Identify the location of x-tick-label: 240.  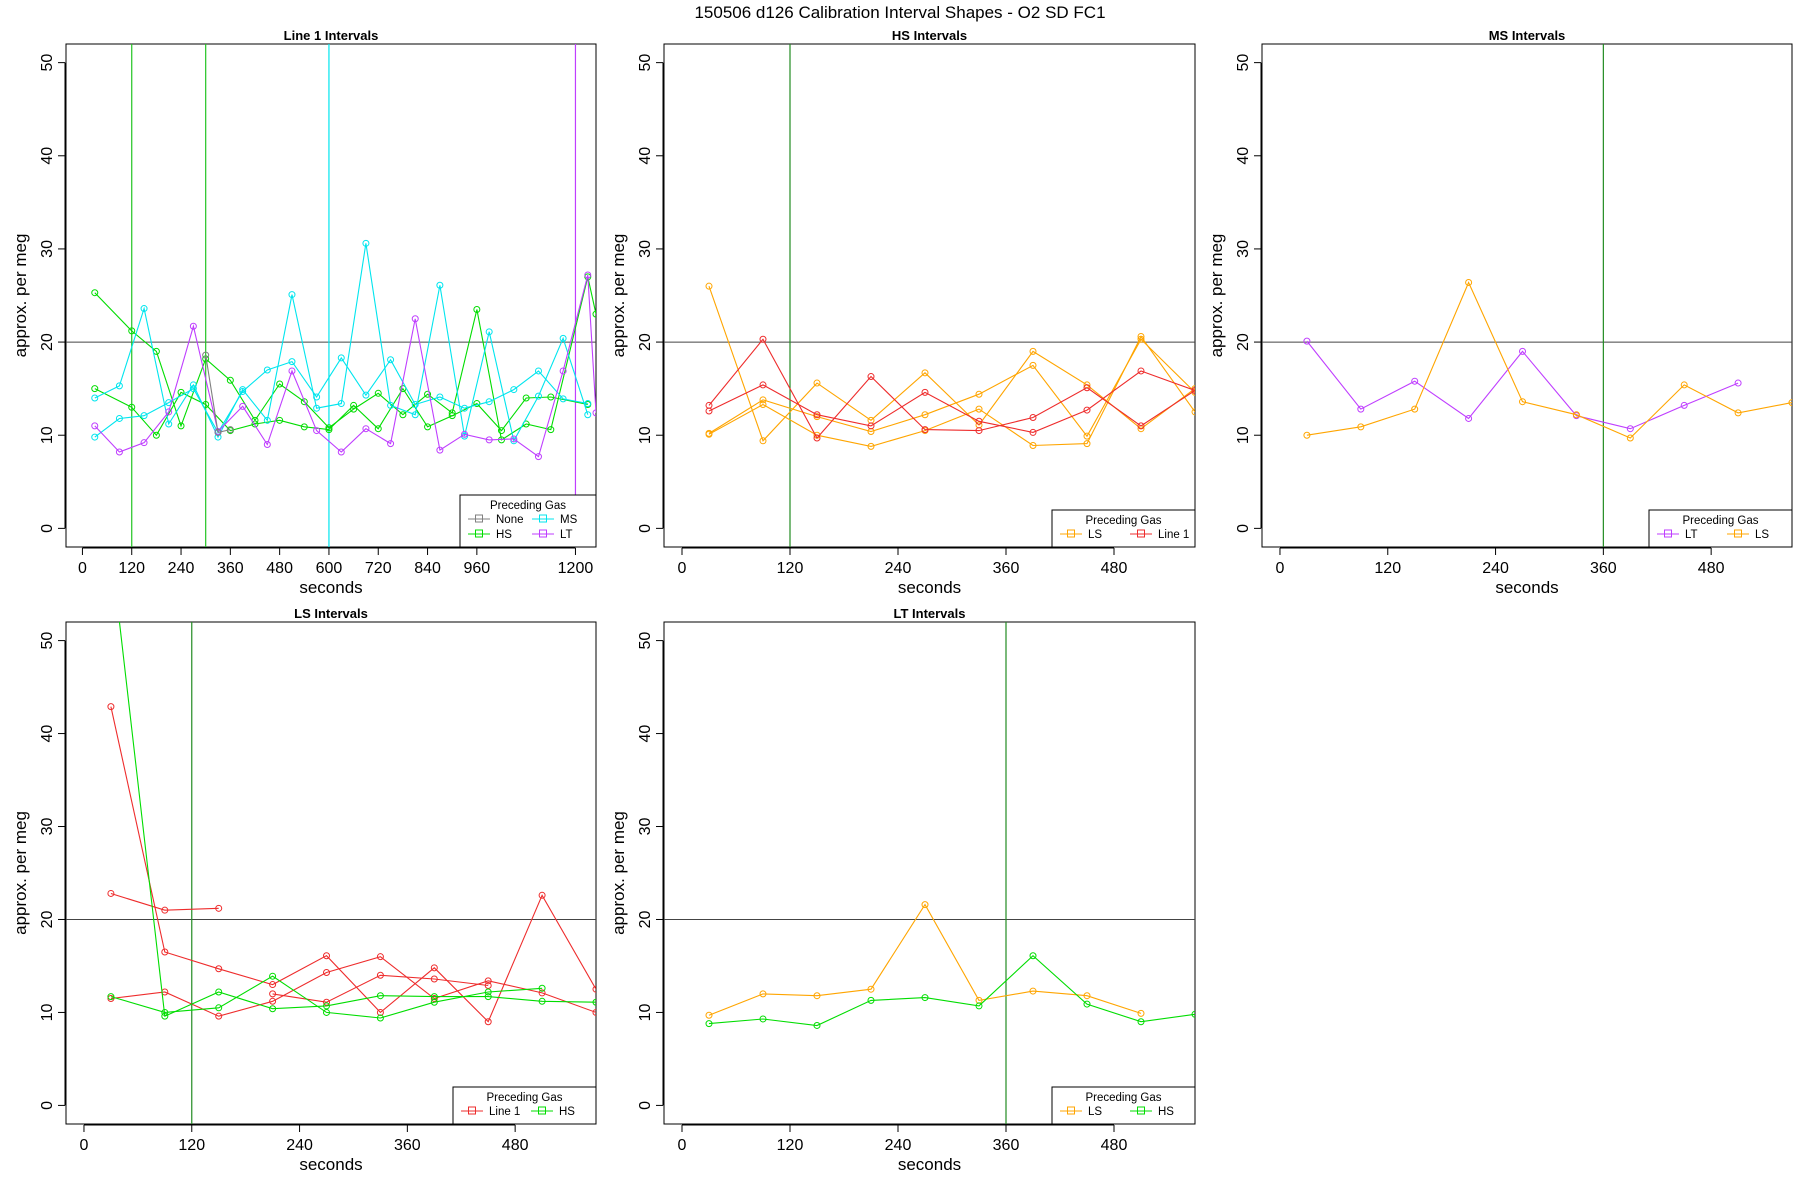
(898, 1145).